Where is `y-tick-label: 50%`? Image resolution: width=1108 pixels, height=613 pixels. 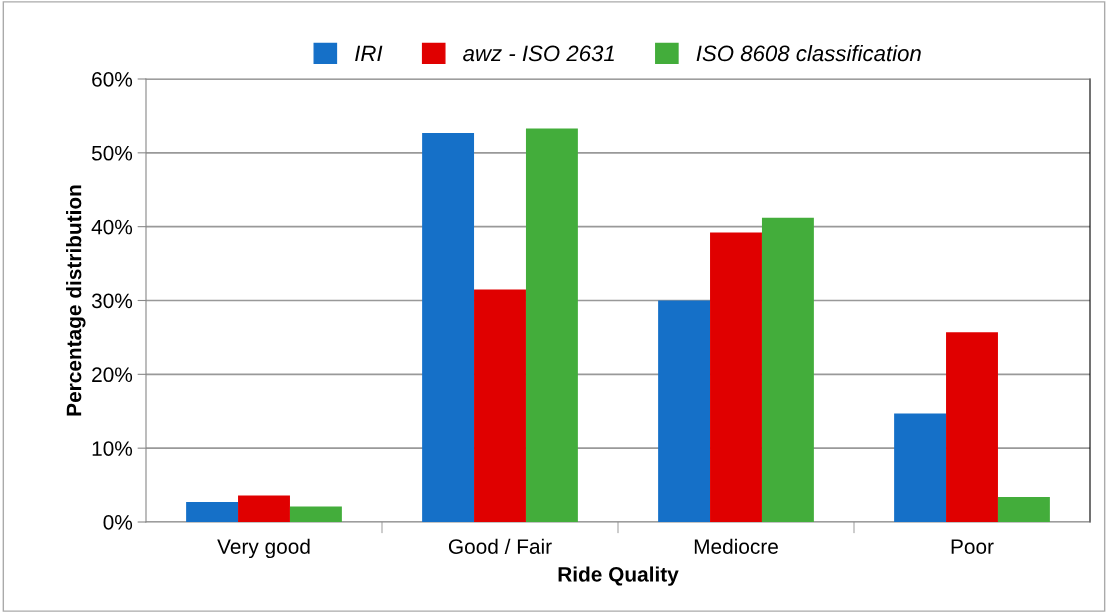 y-tick-label: 50% is located at coordinates (112, 153).